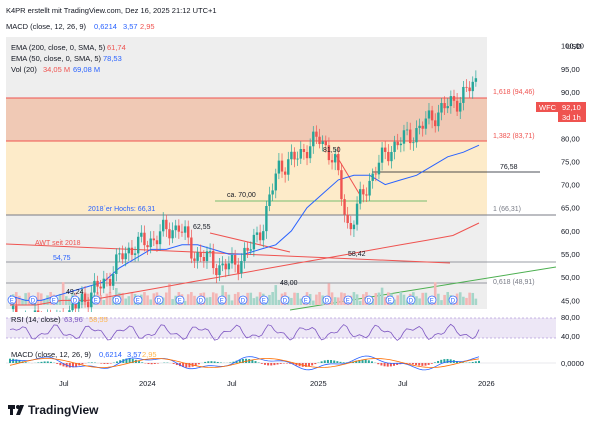 This screenshot has height=428, width=600. I want to click on time-label-2025: 2025, so click(318, 383).